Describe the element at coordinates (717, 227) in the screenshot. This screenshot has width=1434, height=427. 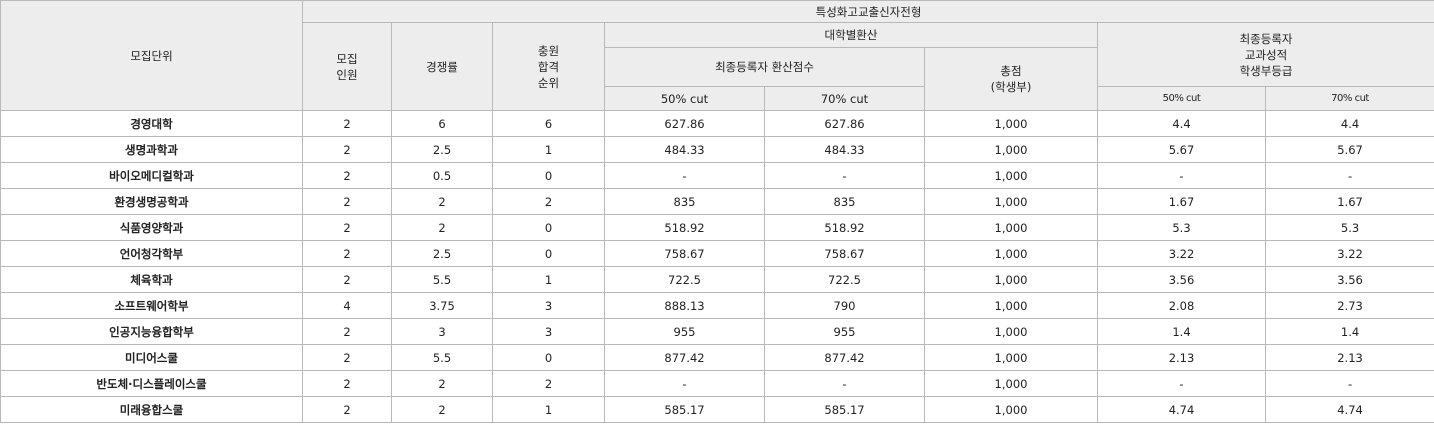
I see `table-row: 식품영양학과 2 2 0 518.92 518.92 1,000 5.3 5.3` at that location.